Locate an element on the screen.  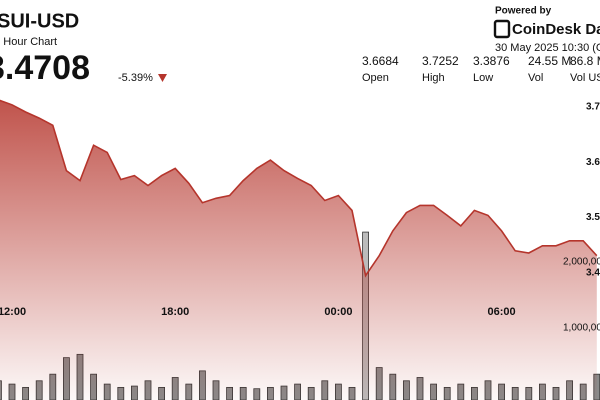
stat-label: Low is located at coordinates (483, 78).